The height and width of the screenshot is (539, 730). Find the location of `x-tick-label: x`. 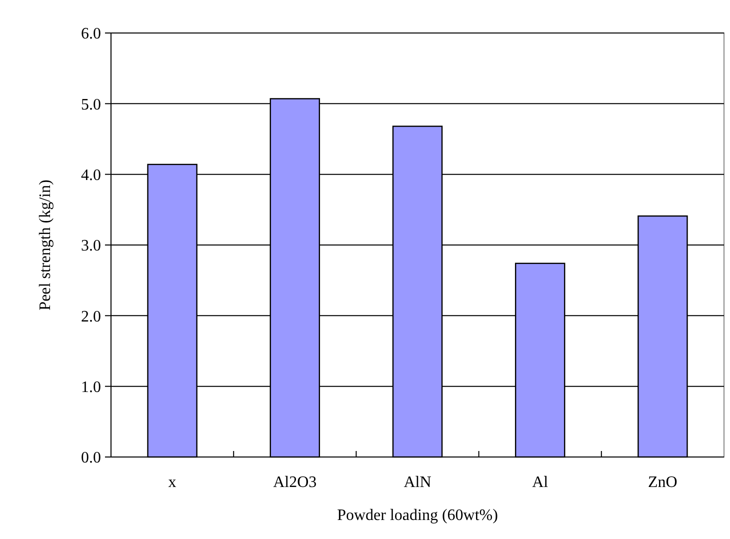

x-tick-label: x is located at coordinates (172, 482).